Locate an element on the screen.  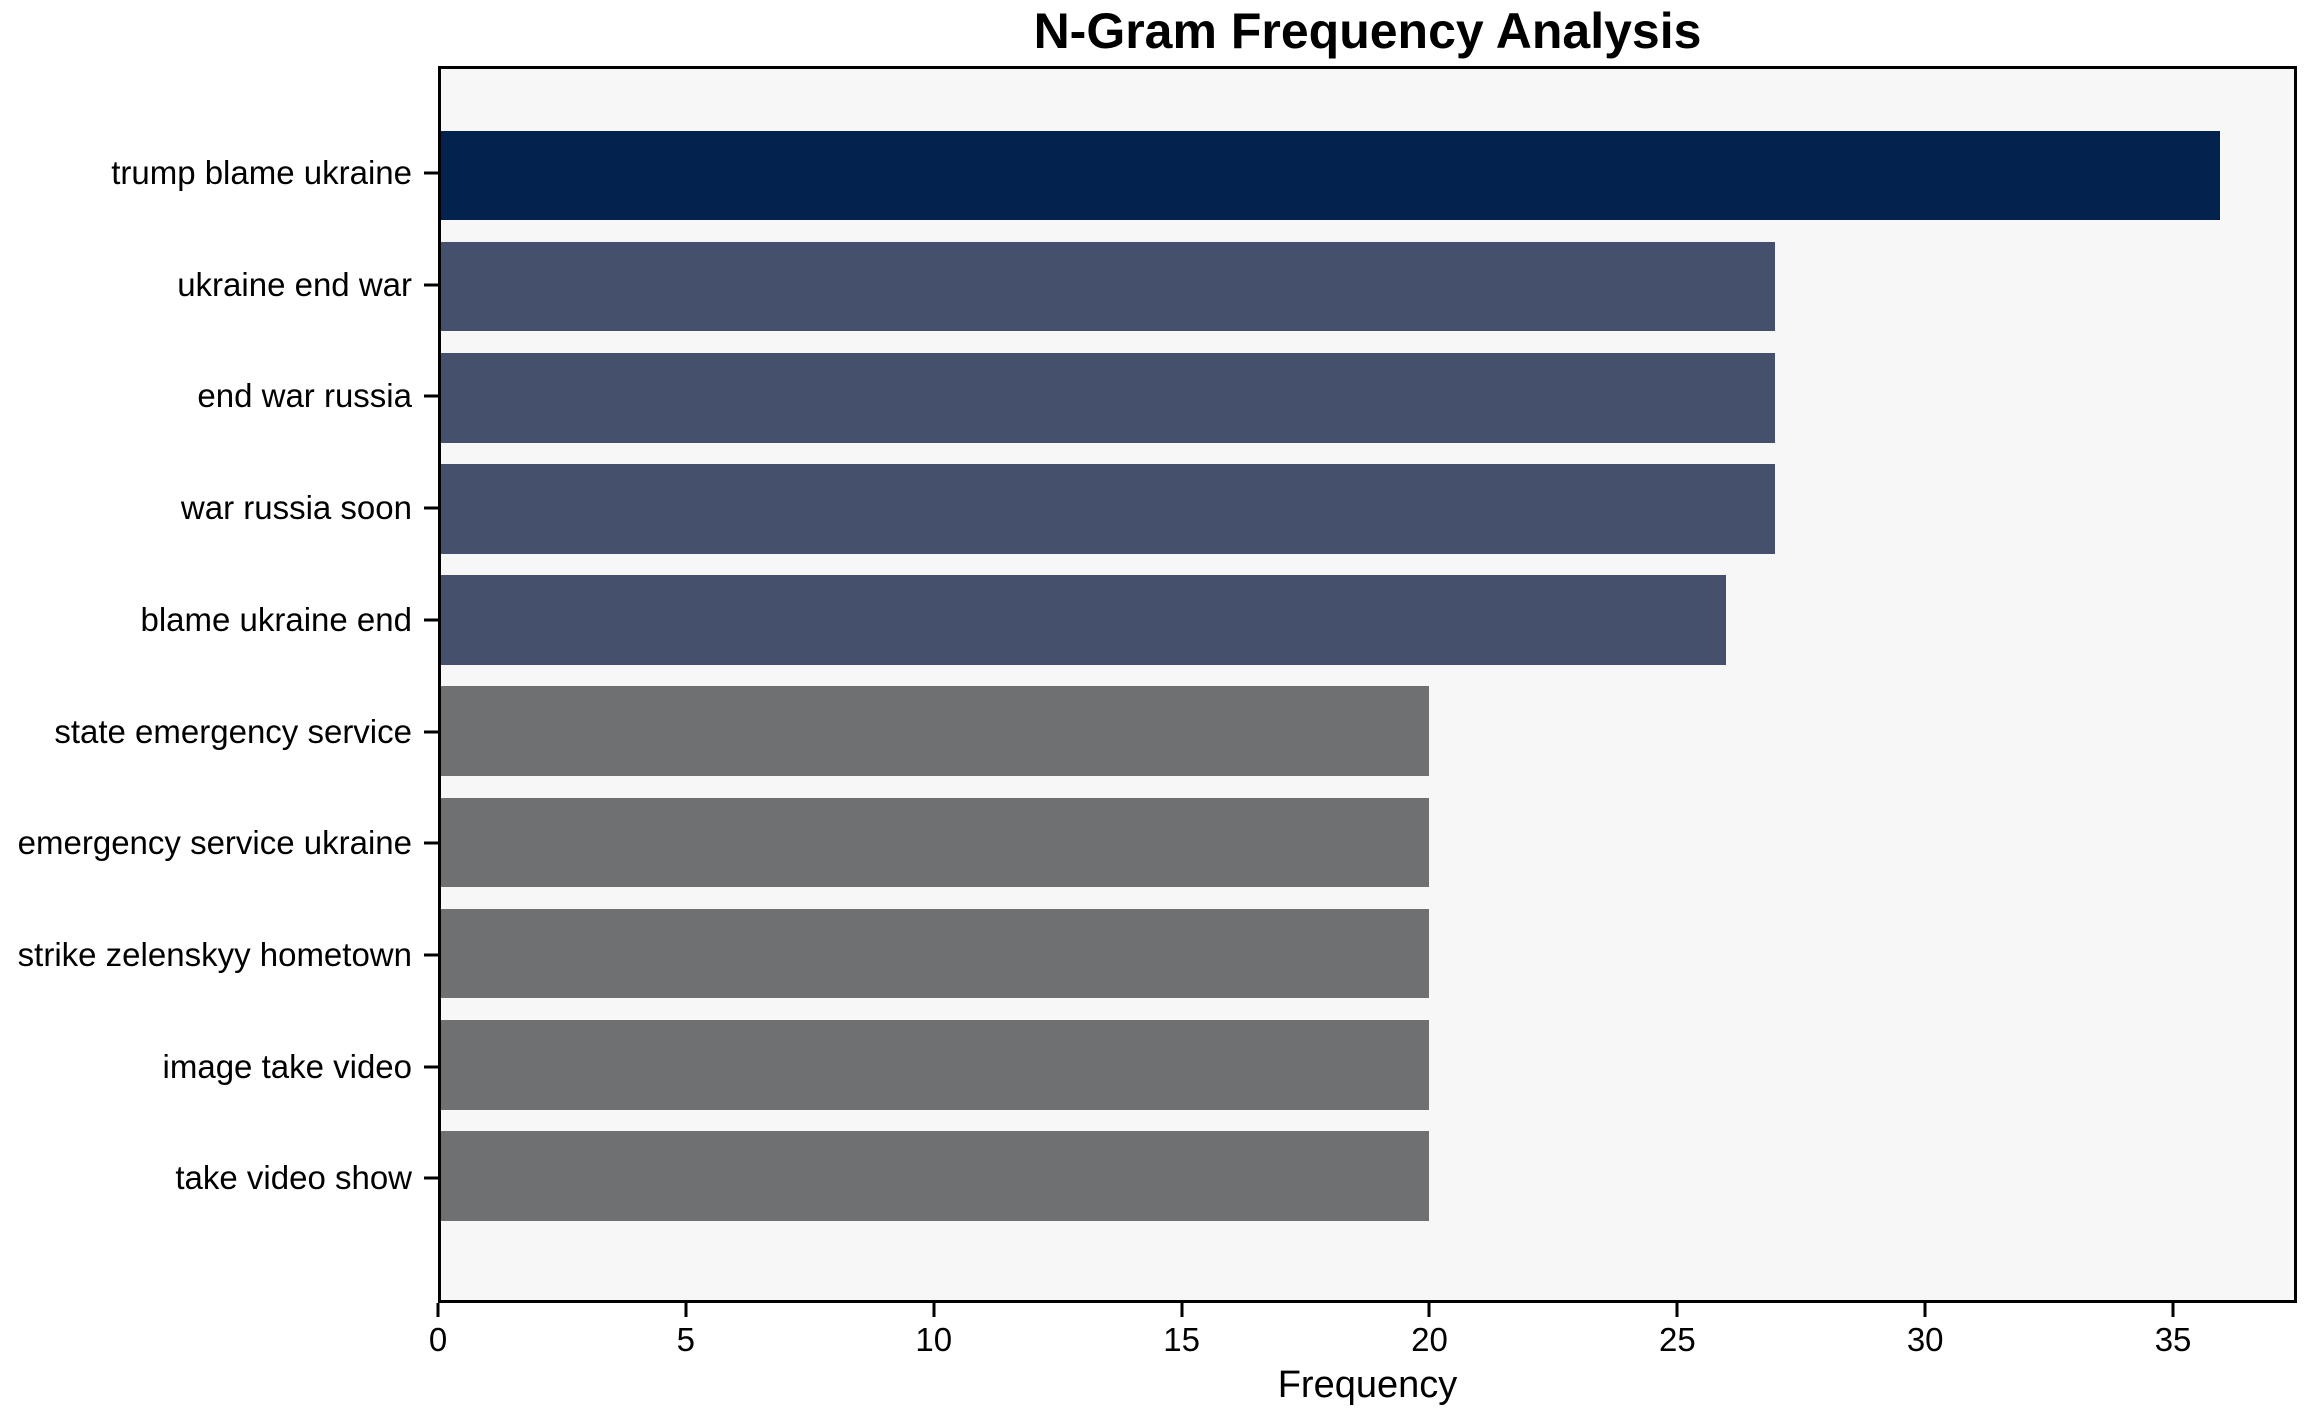
y-tick-label: state emergency service is located at coordinates (233, 731).